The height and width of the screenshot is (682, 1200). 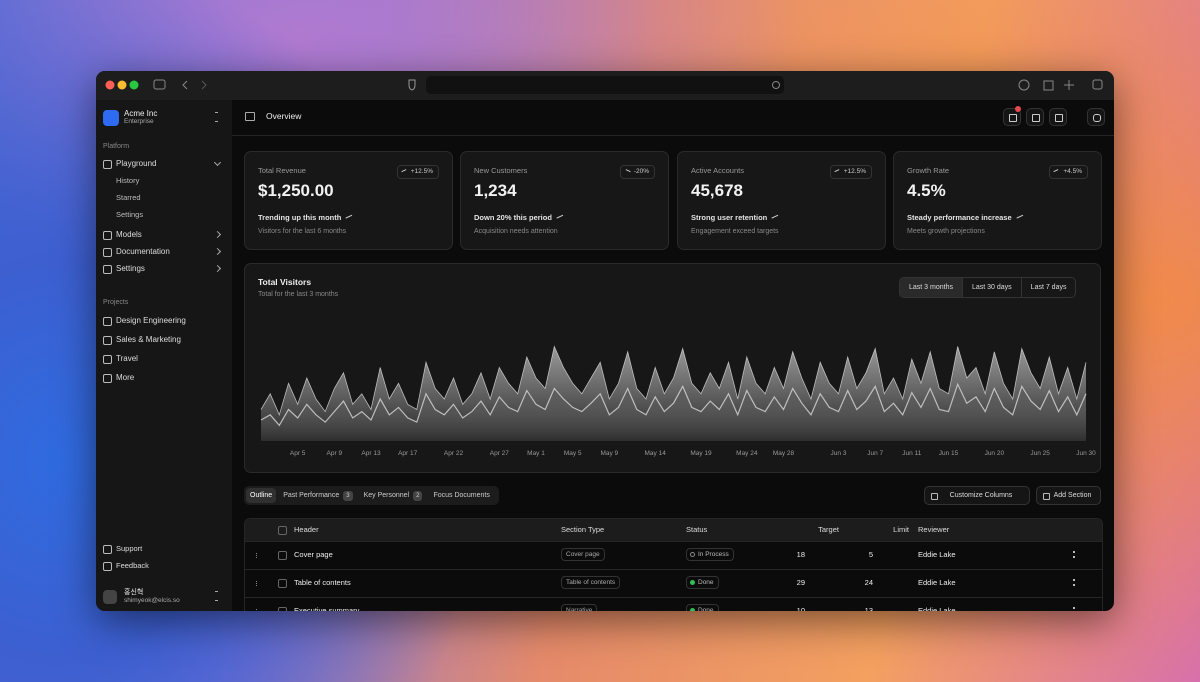 What do you see at coordinates (573, 453) in the screenshot?
I see `x-tick-label: May 5` at bounding box center [573, 453].